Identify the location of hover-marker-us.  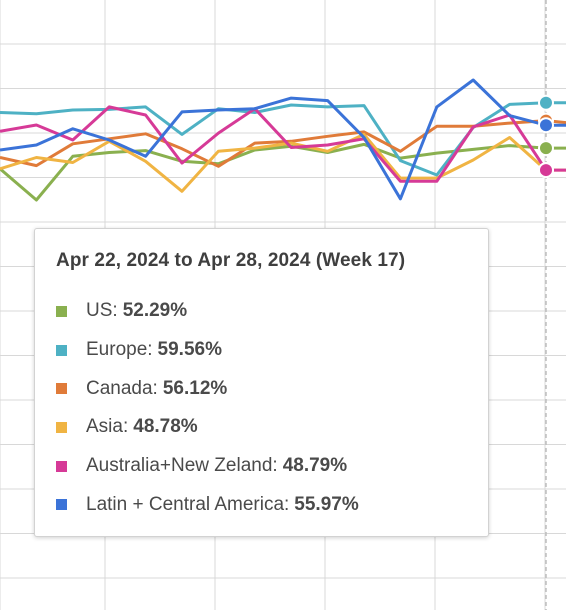
(546, 148).